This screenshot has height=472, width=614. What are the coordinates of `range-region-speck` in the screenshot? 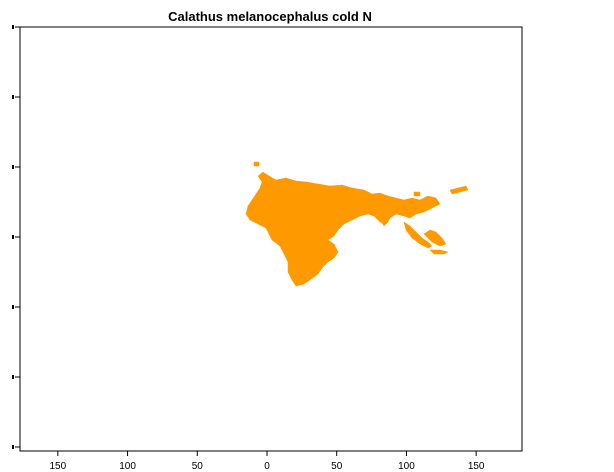 It's located at (417, 194).